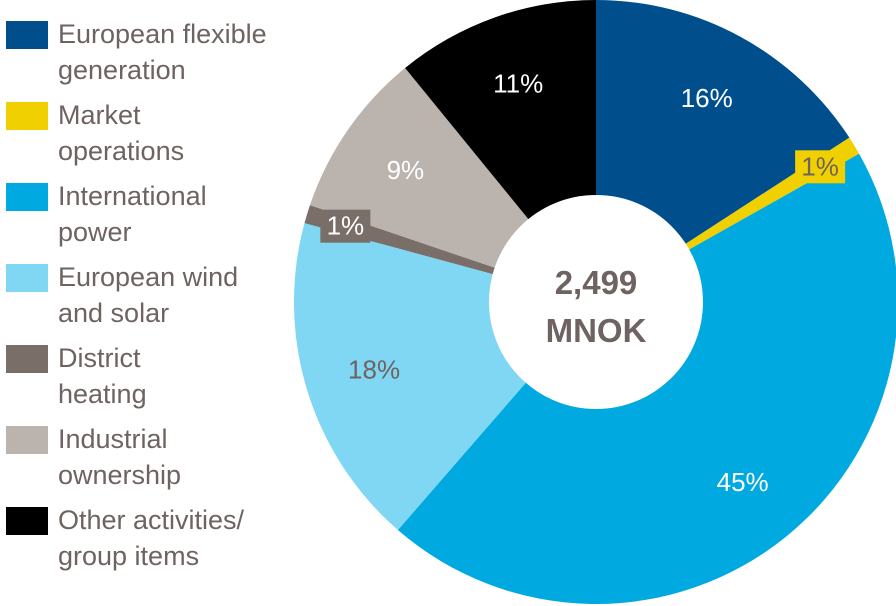 This screenshot has width=896, height=606. What do you see at coordinates (596, 282) in the screenshot?
I see `center-total-value: 2,499` at bounding box center [596, 282].